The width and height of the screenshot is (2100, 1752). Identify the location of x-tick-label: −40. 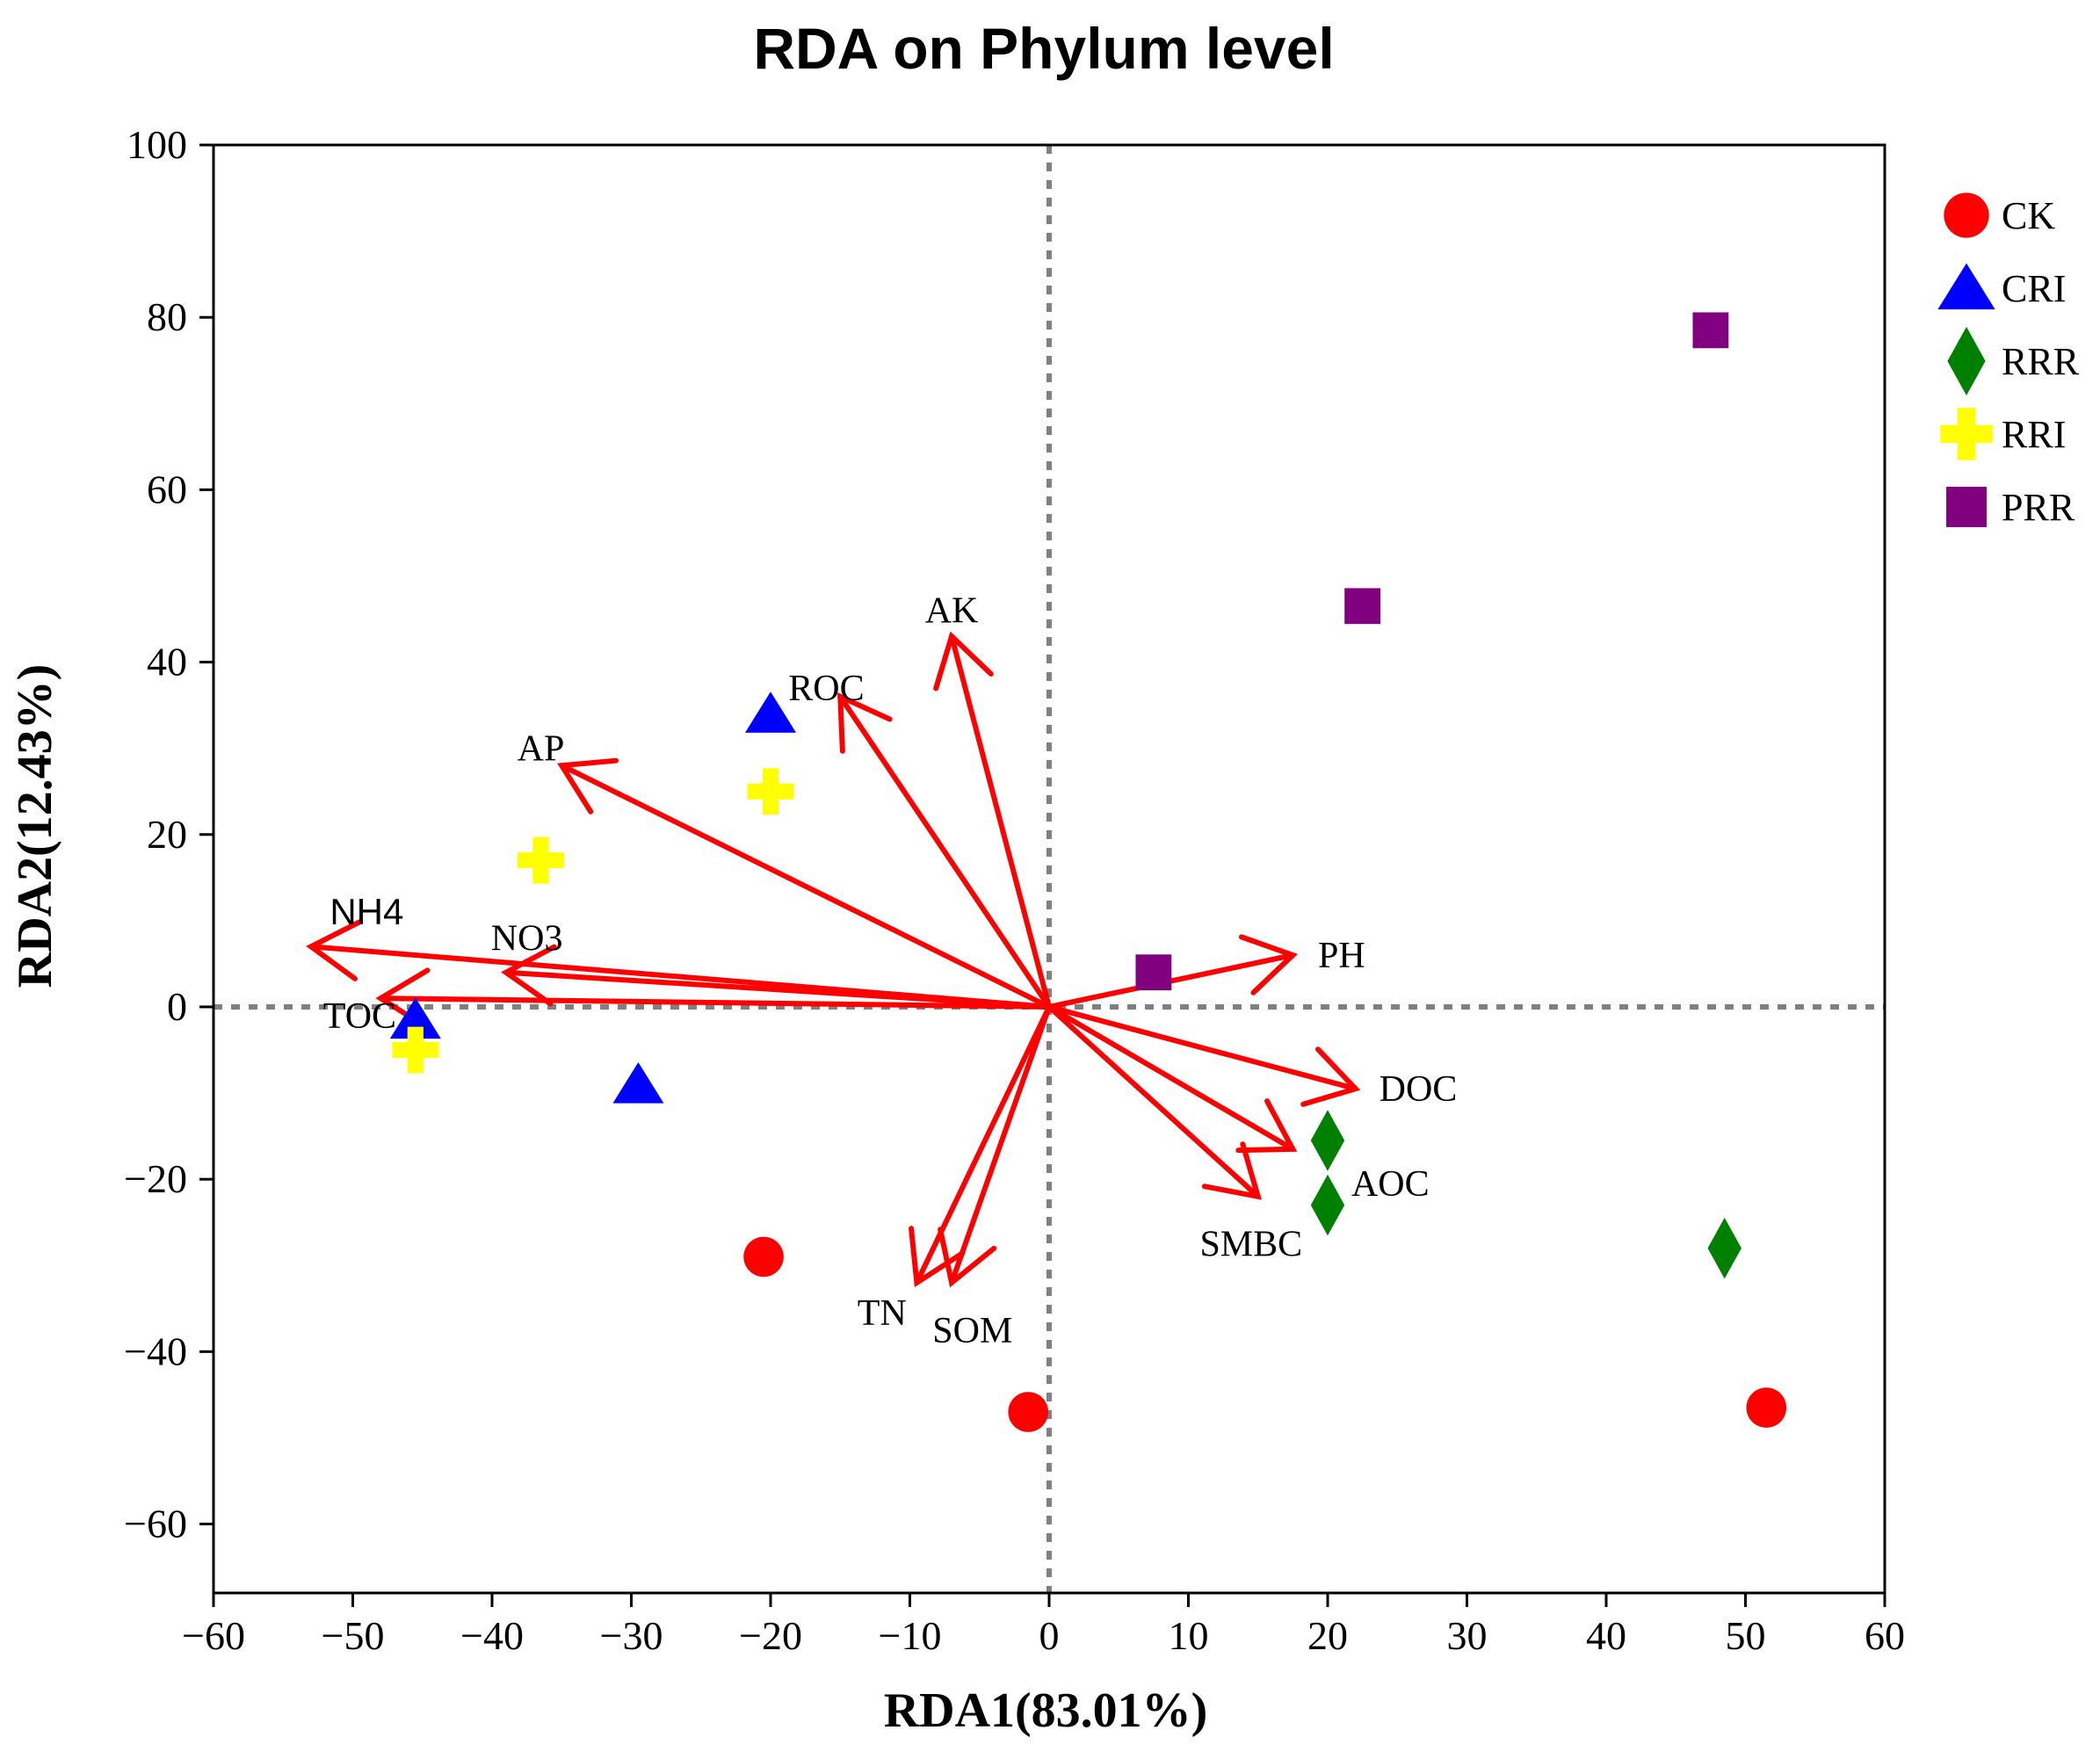
(492, 1635).